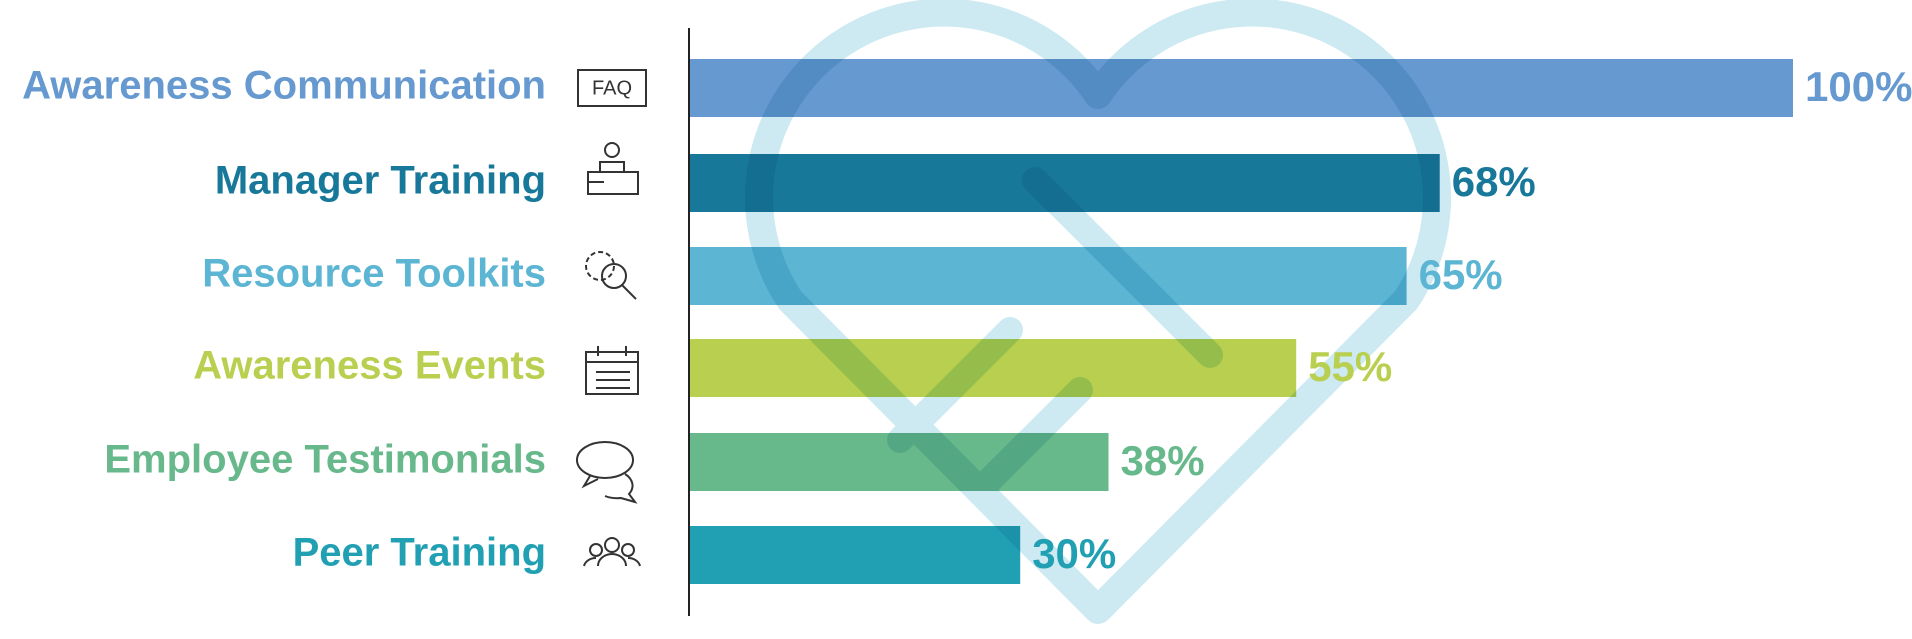 The image size is (1912, 639). I want to click on value-label: 65%, so click(1461, 274).